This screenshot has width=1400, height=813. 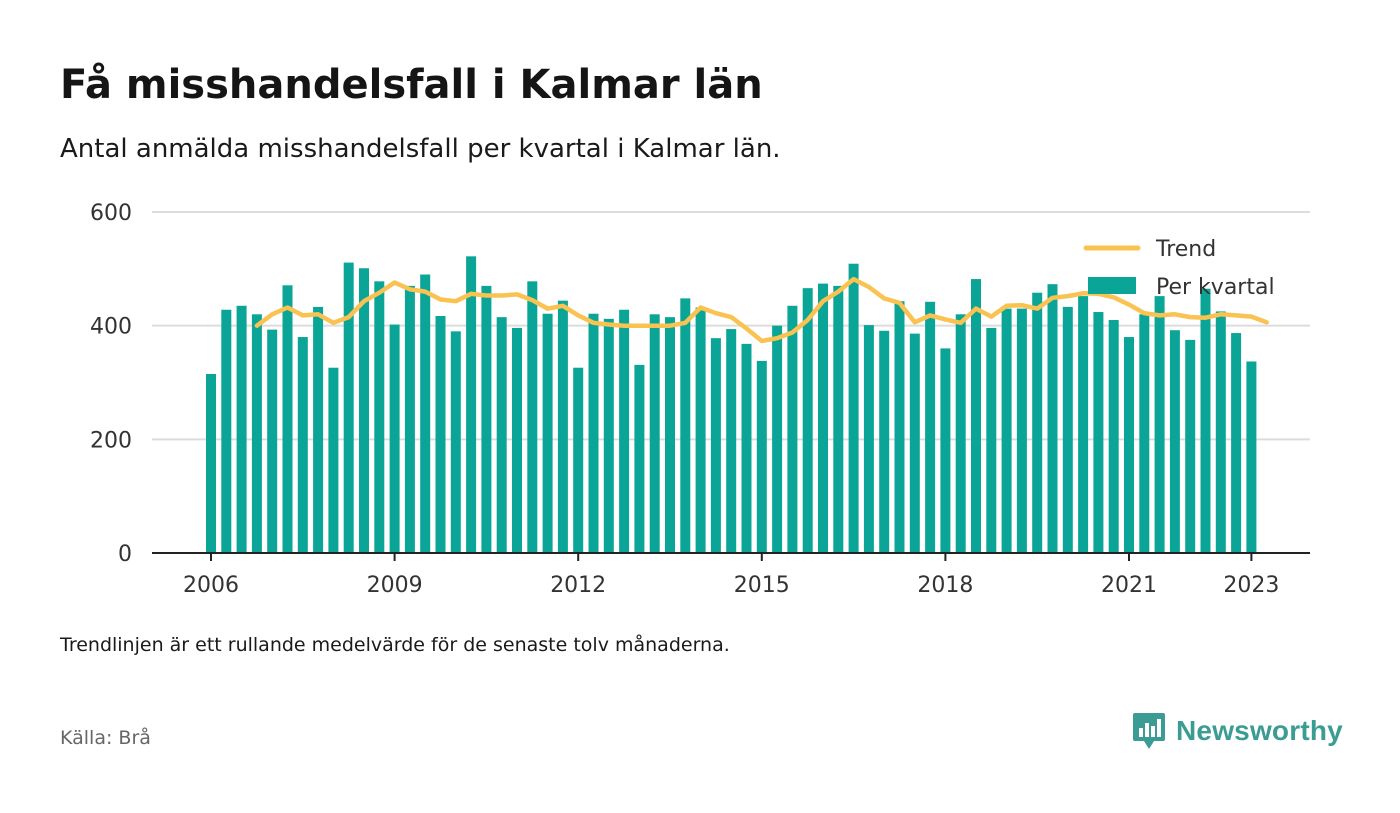 What do you see at coordinates (111, 440) in the screenshot?
I see `y-tick-label: 200` at bounding box center [111, 440].